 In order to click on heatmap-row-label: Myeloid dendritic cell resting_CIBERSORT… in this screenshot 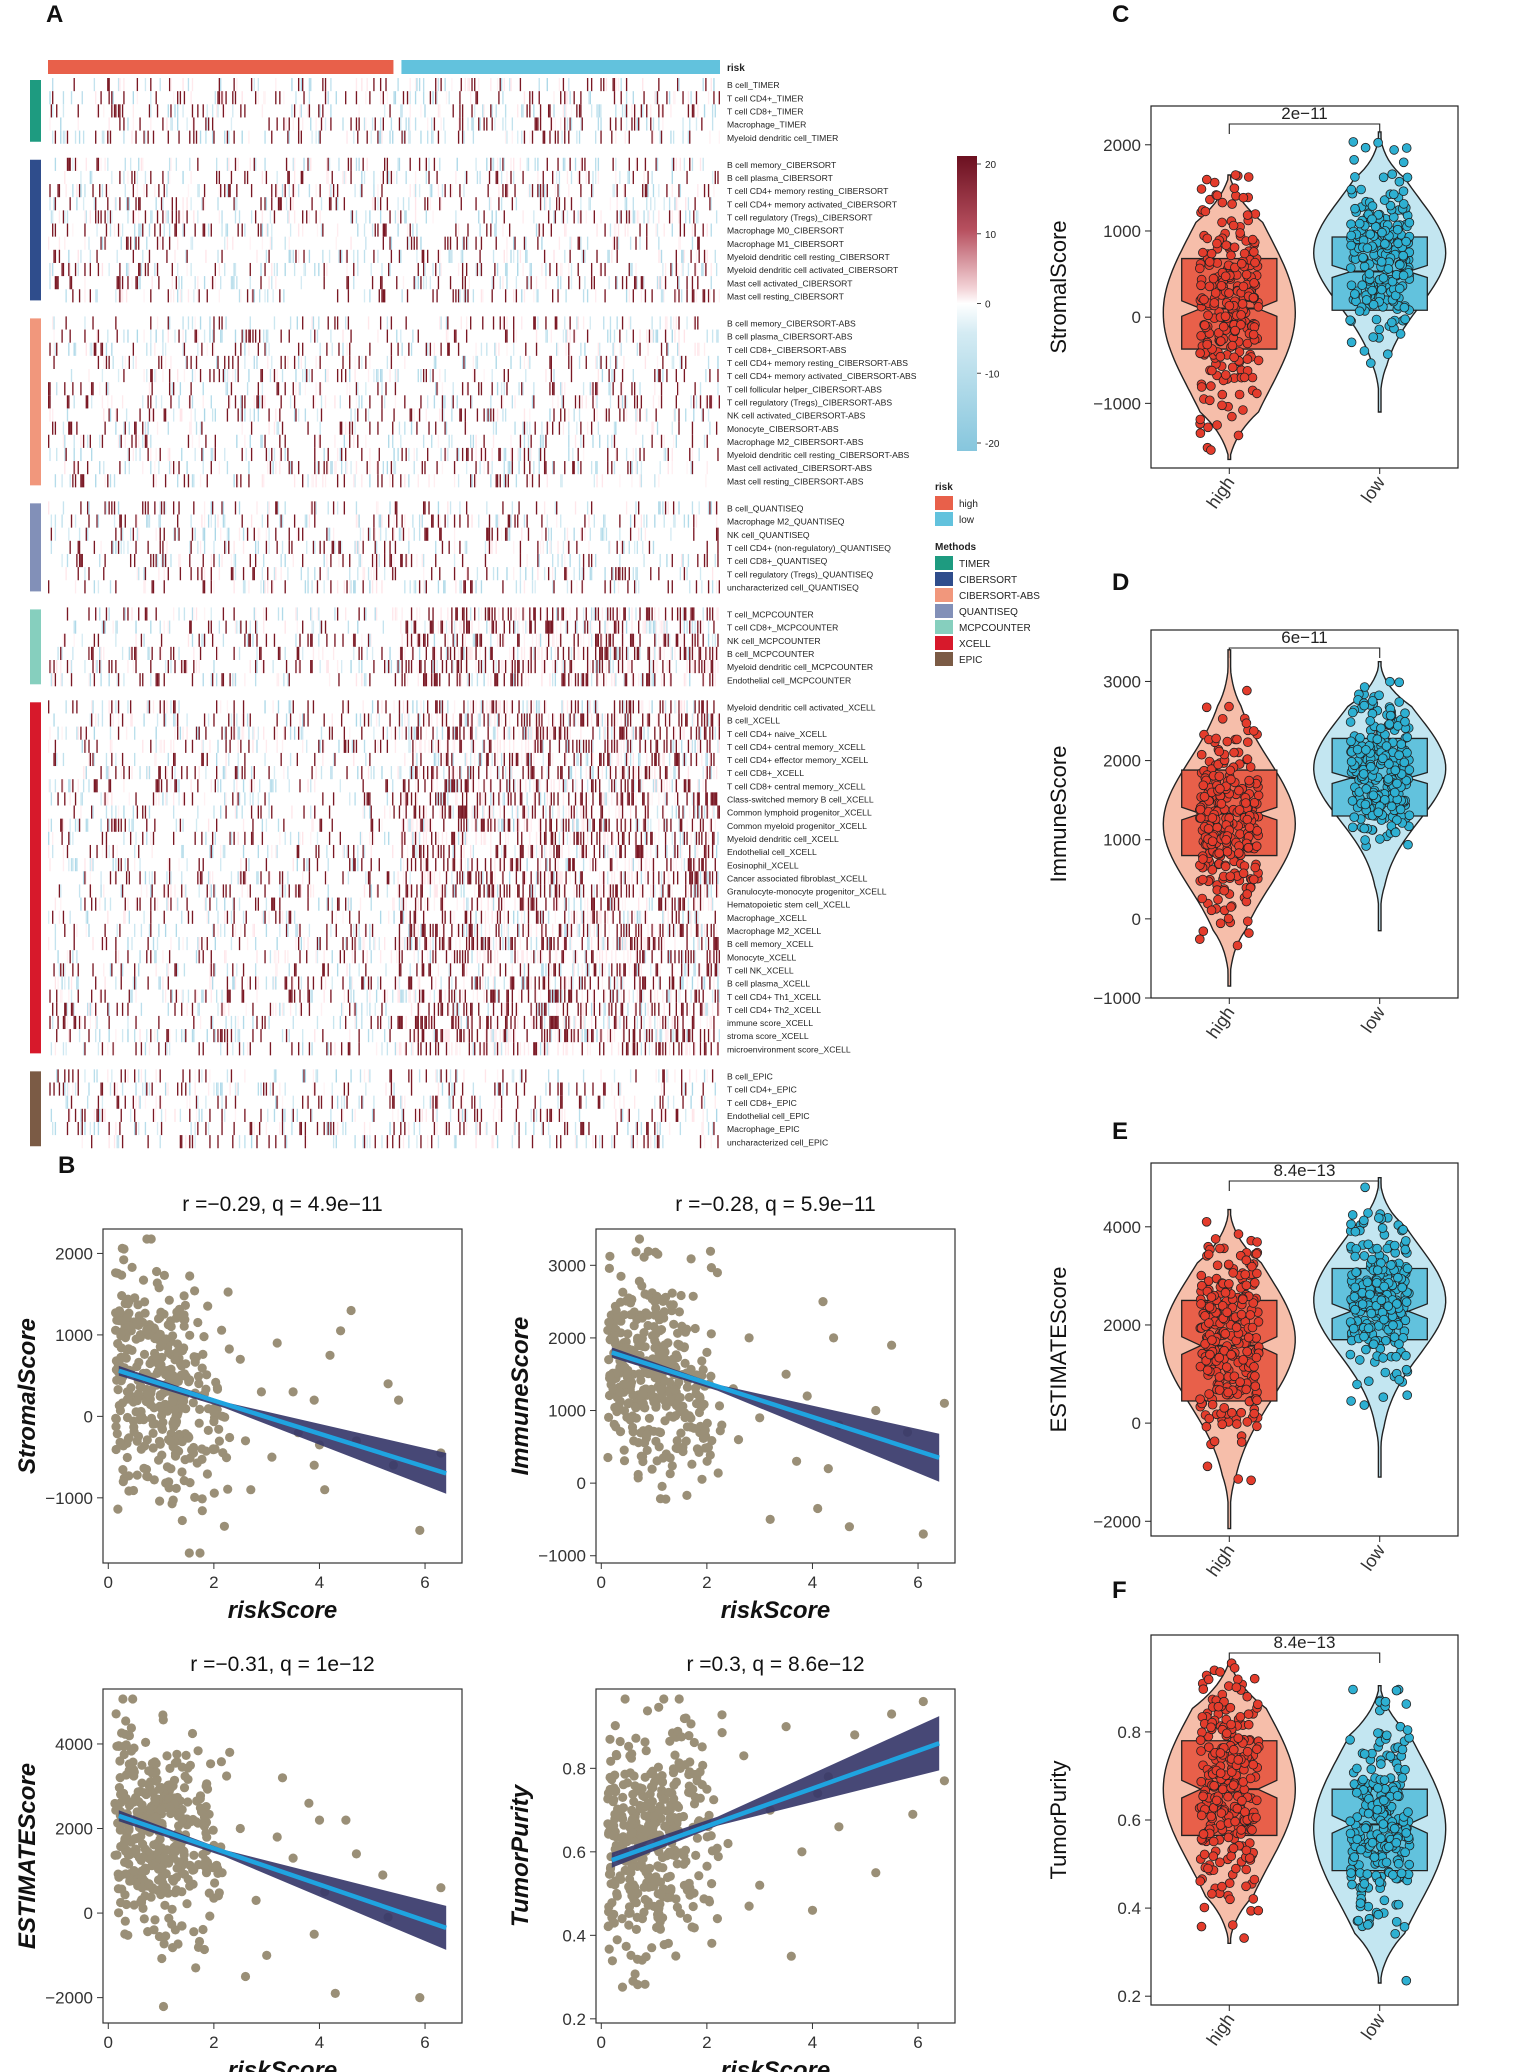, I will do `click(818, 455)`.